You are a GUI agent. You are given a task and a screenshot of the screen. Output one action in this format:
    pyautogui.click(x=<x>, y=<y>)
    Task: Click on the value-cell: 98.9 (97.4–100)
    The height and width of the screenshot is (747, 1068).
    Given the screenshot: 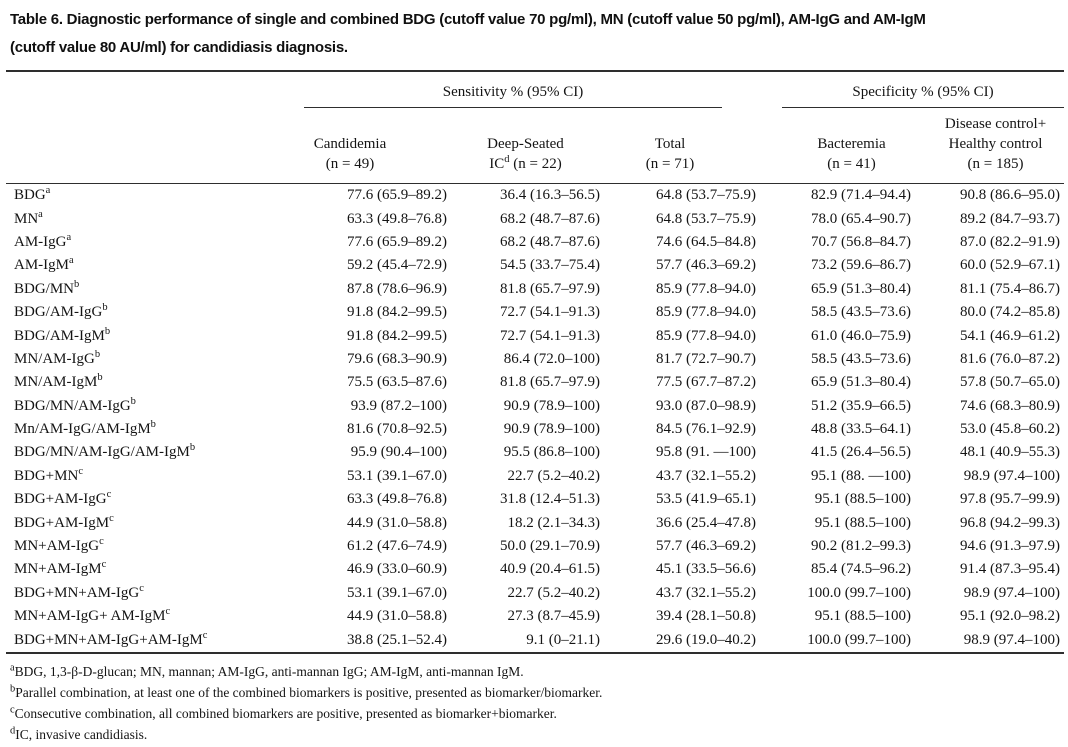 What is the action you would take?
    pyautogui.click(x=1012, y=592)
    